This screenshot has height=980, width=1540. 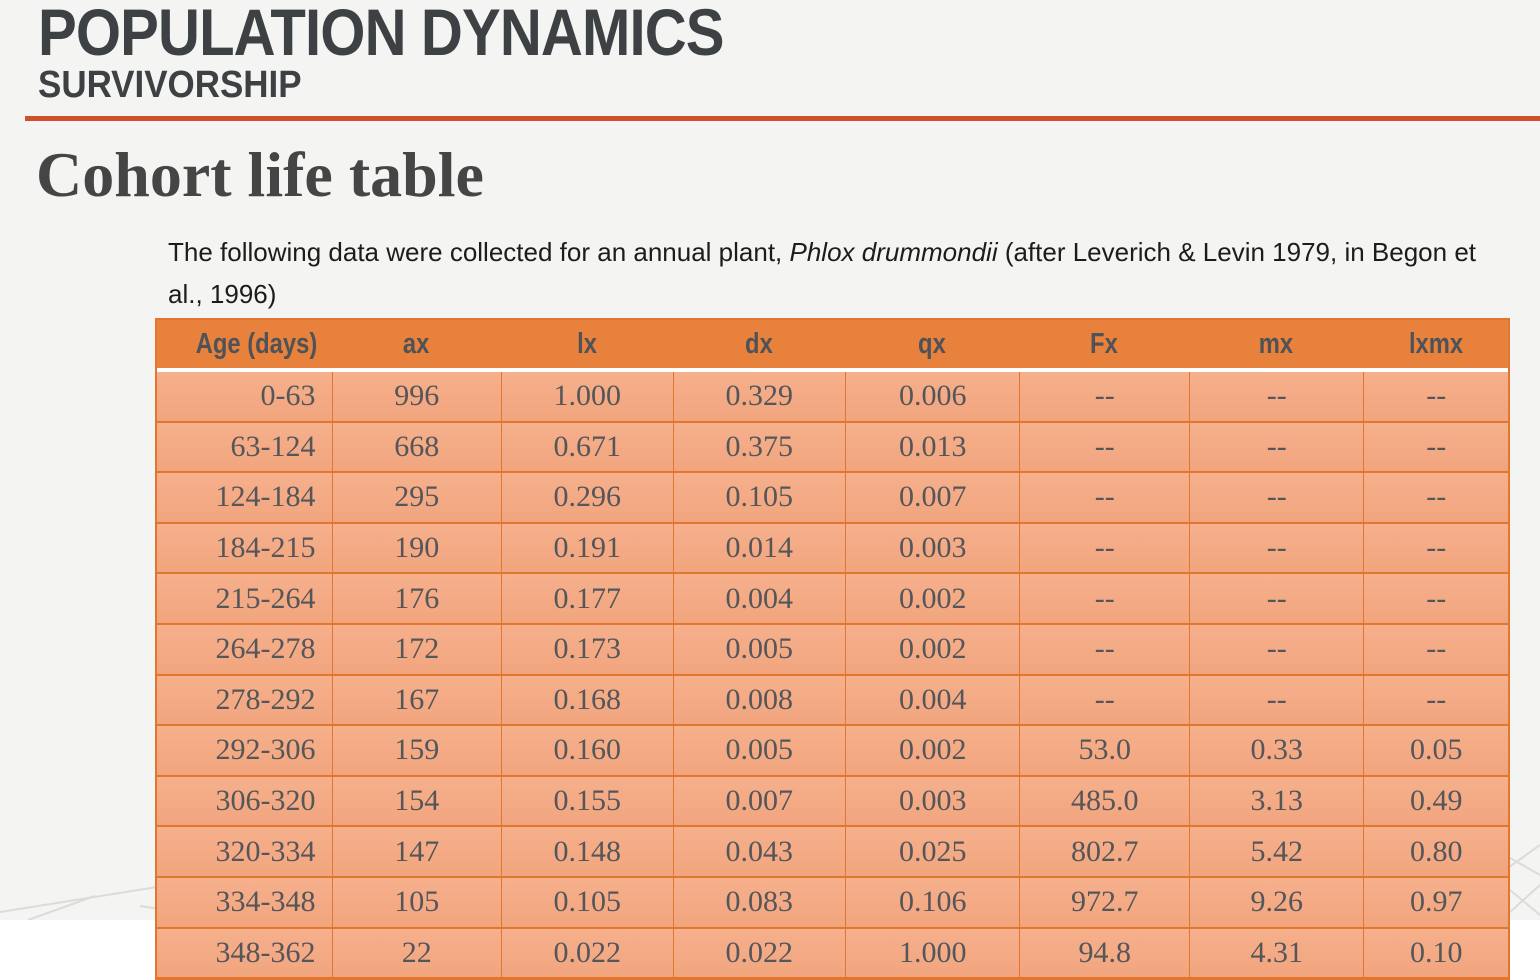 I want to click on table-row: 124-184 295 0.296 0.105 0.007 -- -- --, so click(x=832, y=496).